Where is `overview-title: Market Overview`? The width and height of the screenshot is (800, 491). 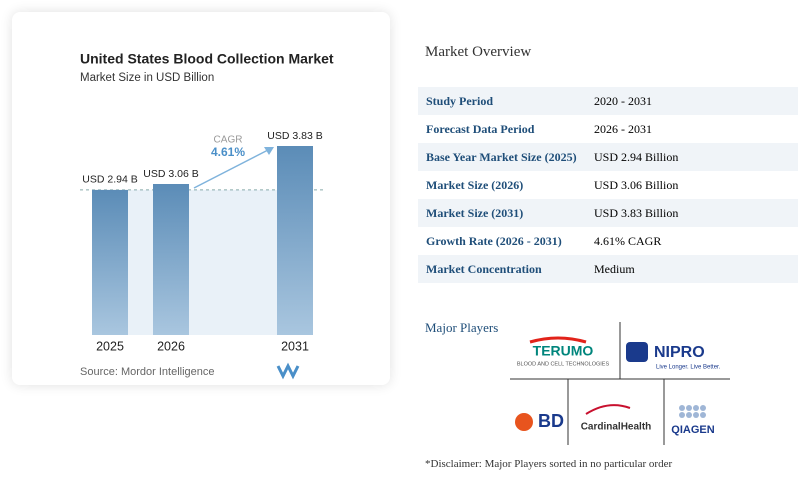 overview-title: Market Overview is located at coordinates (478, 52).